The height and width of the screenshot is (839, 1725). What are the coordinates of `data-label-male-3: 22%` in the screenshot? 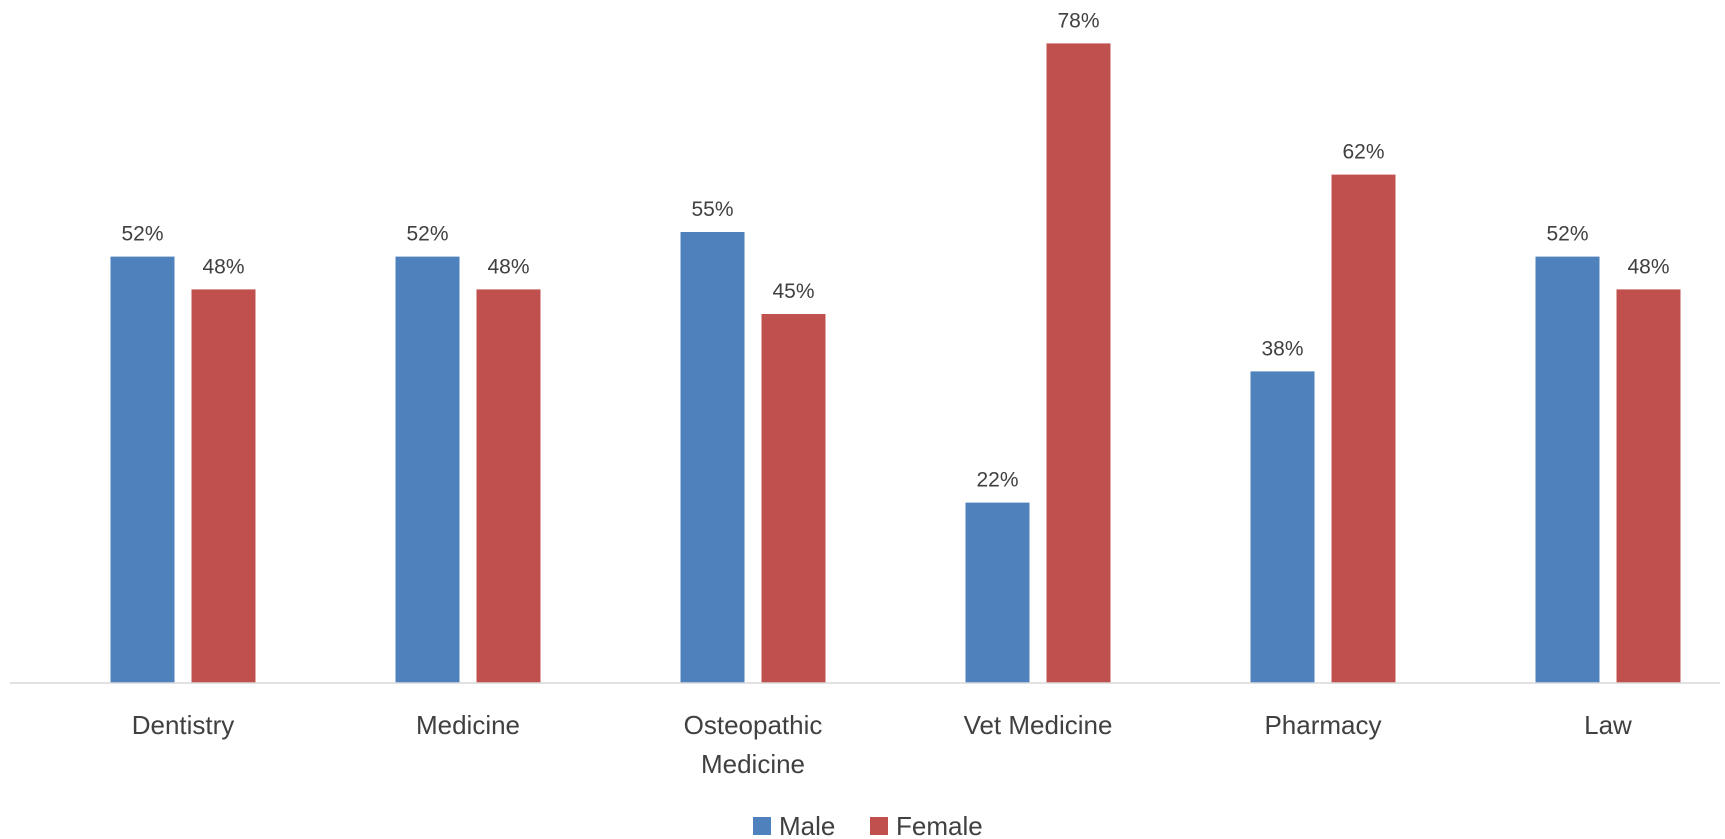 It's located at (997, 480).